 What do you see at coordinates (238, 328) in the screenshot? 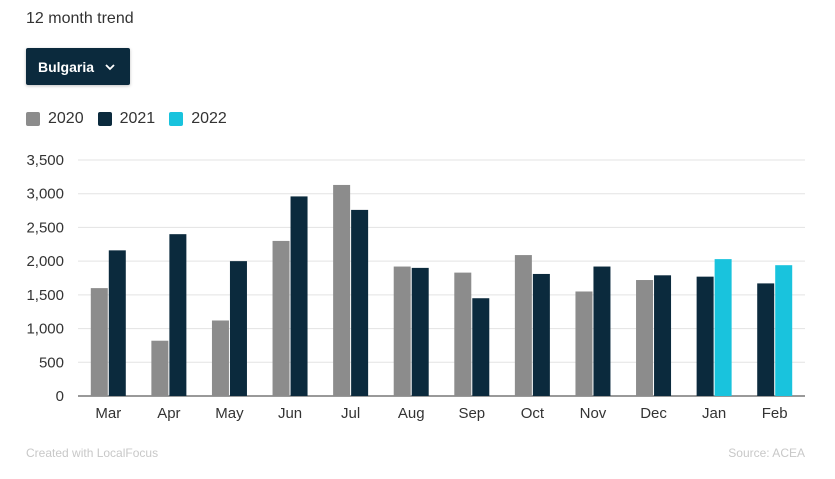
I see `bar-2021-may` at bounding box center [238, 328].